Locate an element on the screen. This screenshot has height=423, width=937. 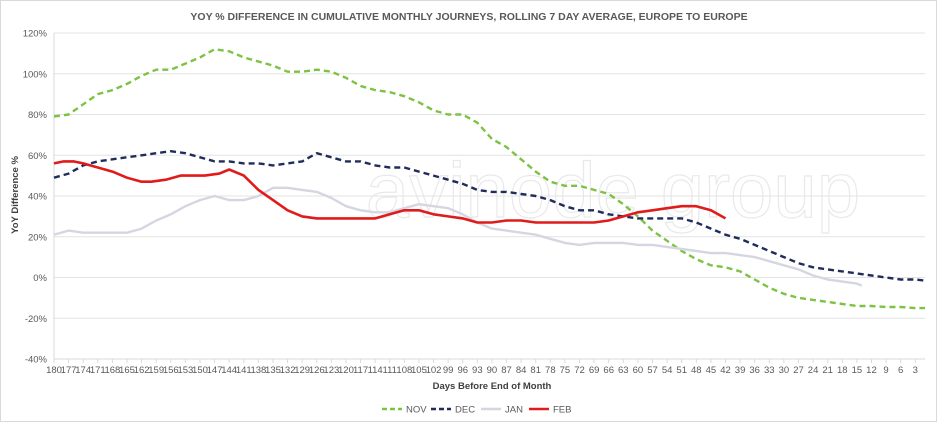
x-tick-label: 156 is located at coordinates (171, 370).